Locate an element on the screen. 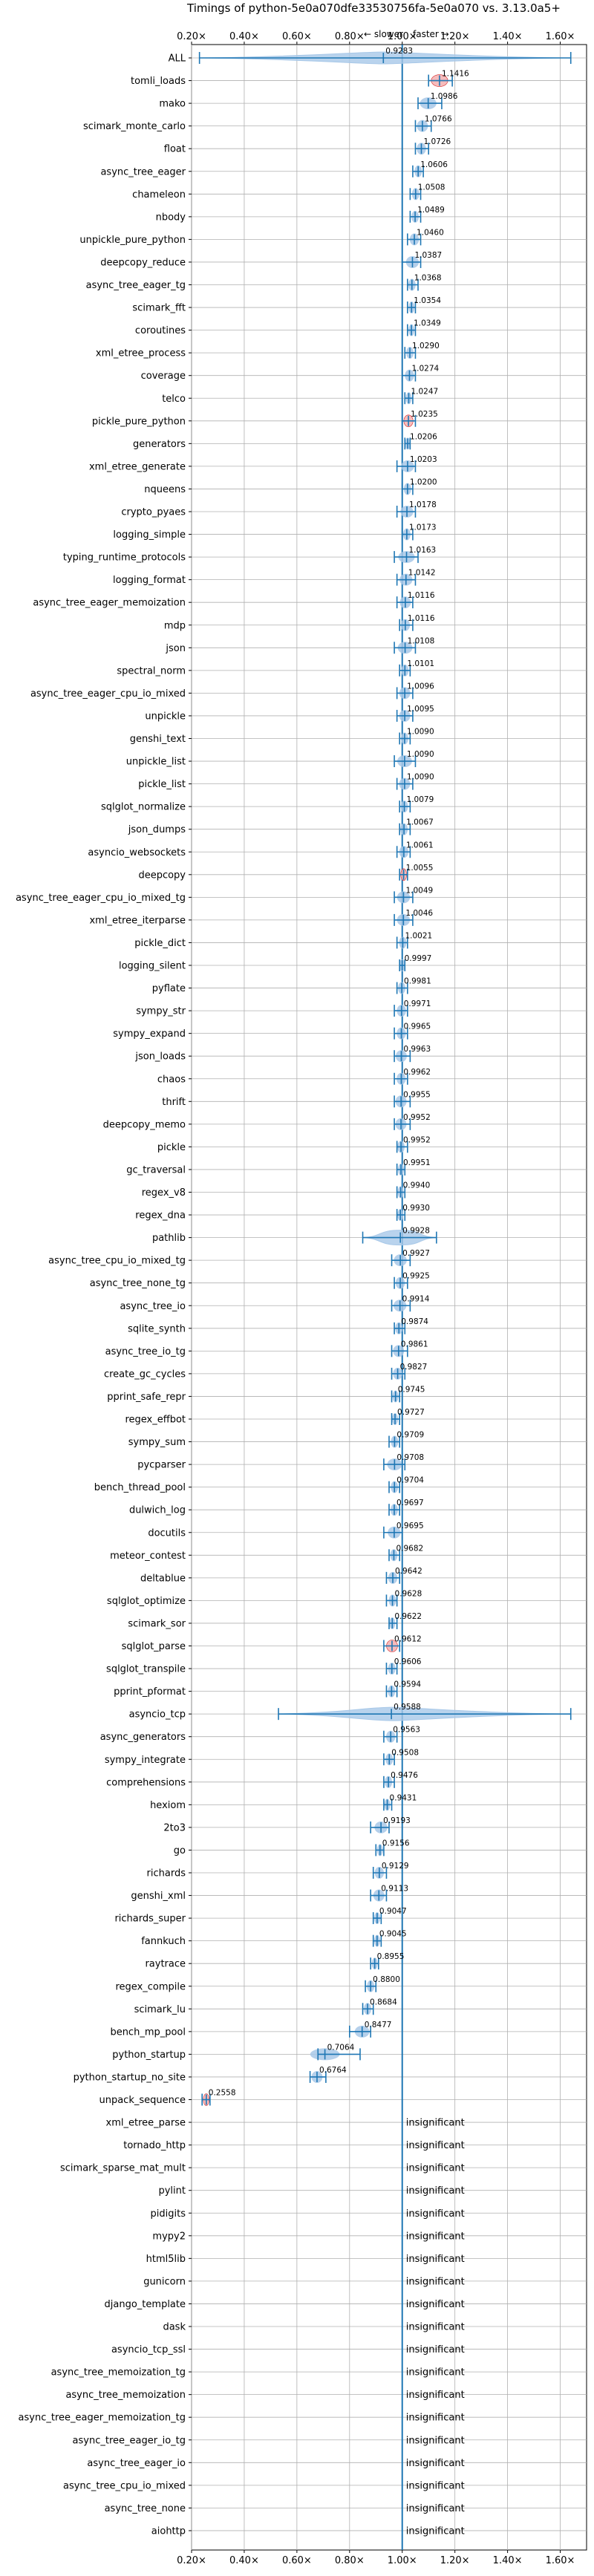 The image size is (594, 2576). y-tick-label: scimark_sparse_mat_mult is located at coordinates (123, 2168).